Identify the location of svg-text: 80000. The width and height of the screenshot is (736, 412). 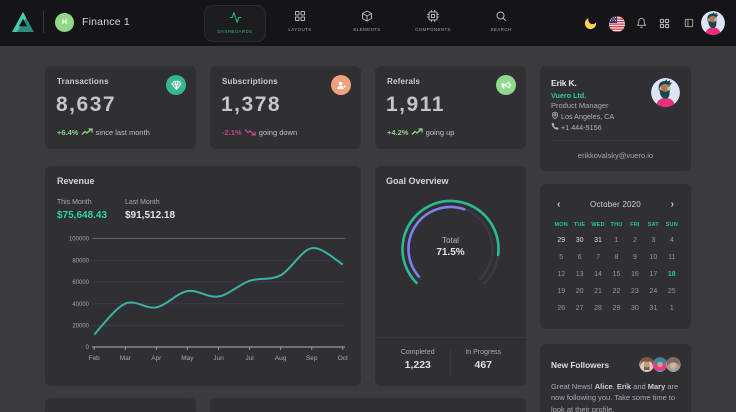
(80, 261).